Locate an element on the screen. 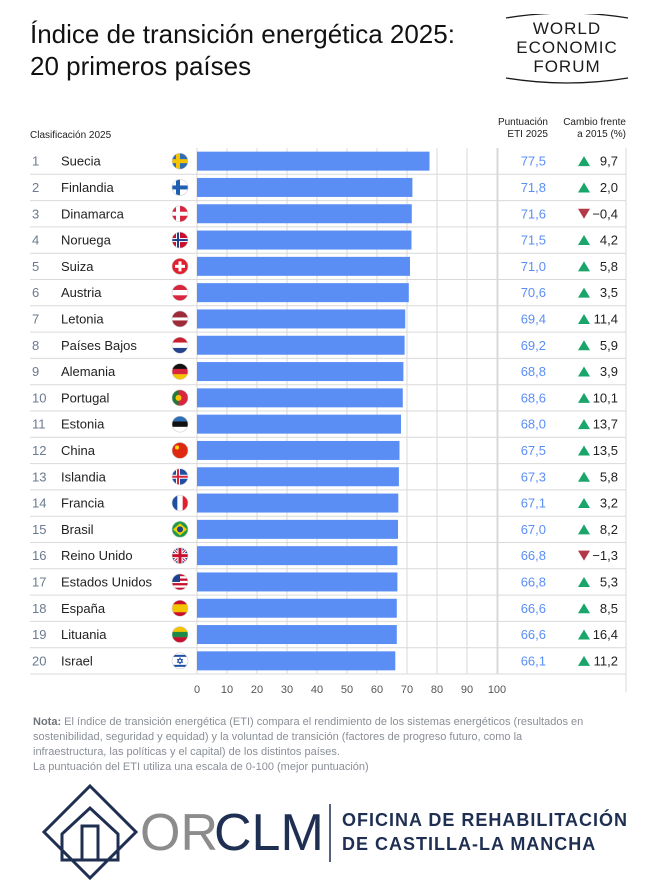  table-row: 2 Finlandia 71,8 2,0 is located at coordinates (328, 190).